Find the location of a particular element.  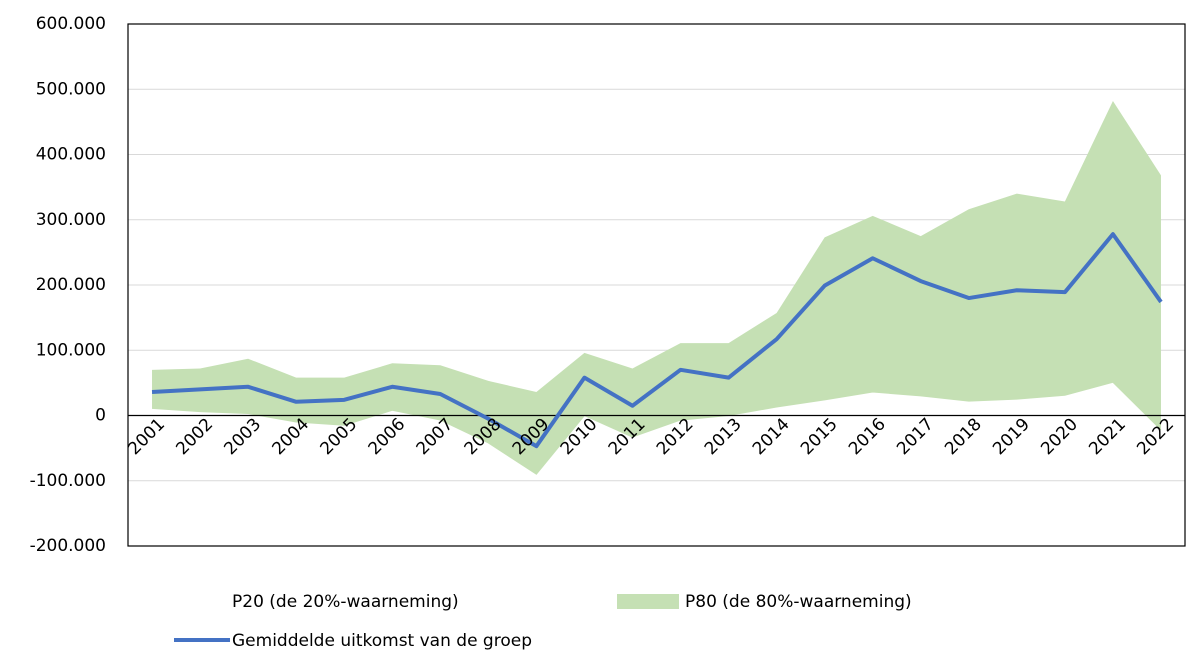

x-tick-label: 2020 is located at coordinates (1059, 436).